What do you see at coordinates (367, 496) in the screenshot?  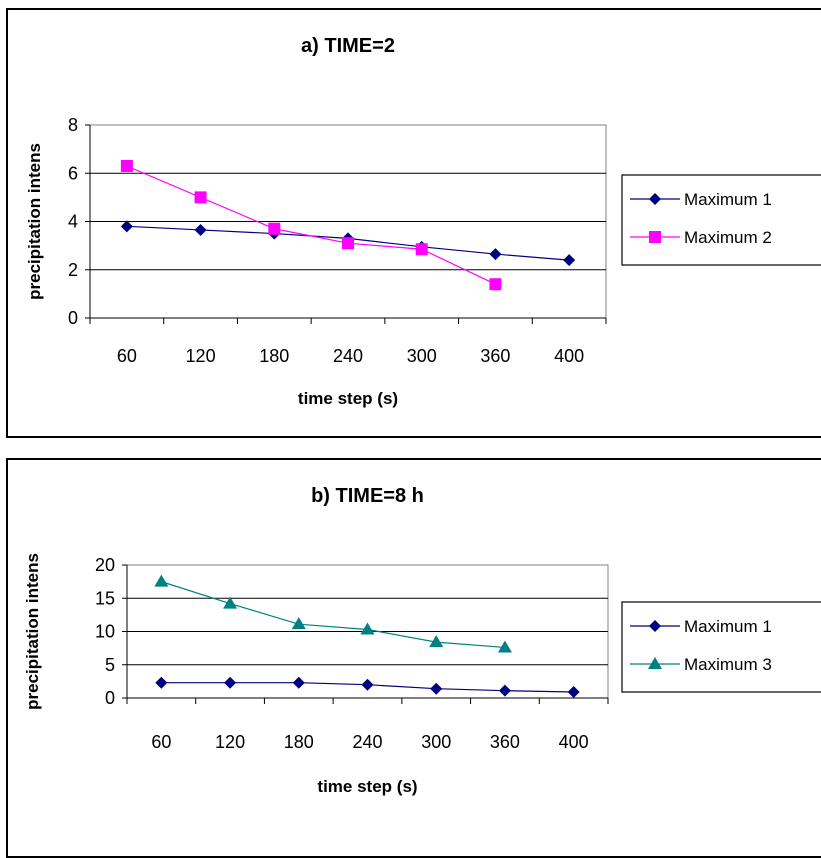 I see `chart-title: b) TIME=8 h` at bounding box center [367, 496].